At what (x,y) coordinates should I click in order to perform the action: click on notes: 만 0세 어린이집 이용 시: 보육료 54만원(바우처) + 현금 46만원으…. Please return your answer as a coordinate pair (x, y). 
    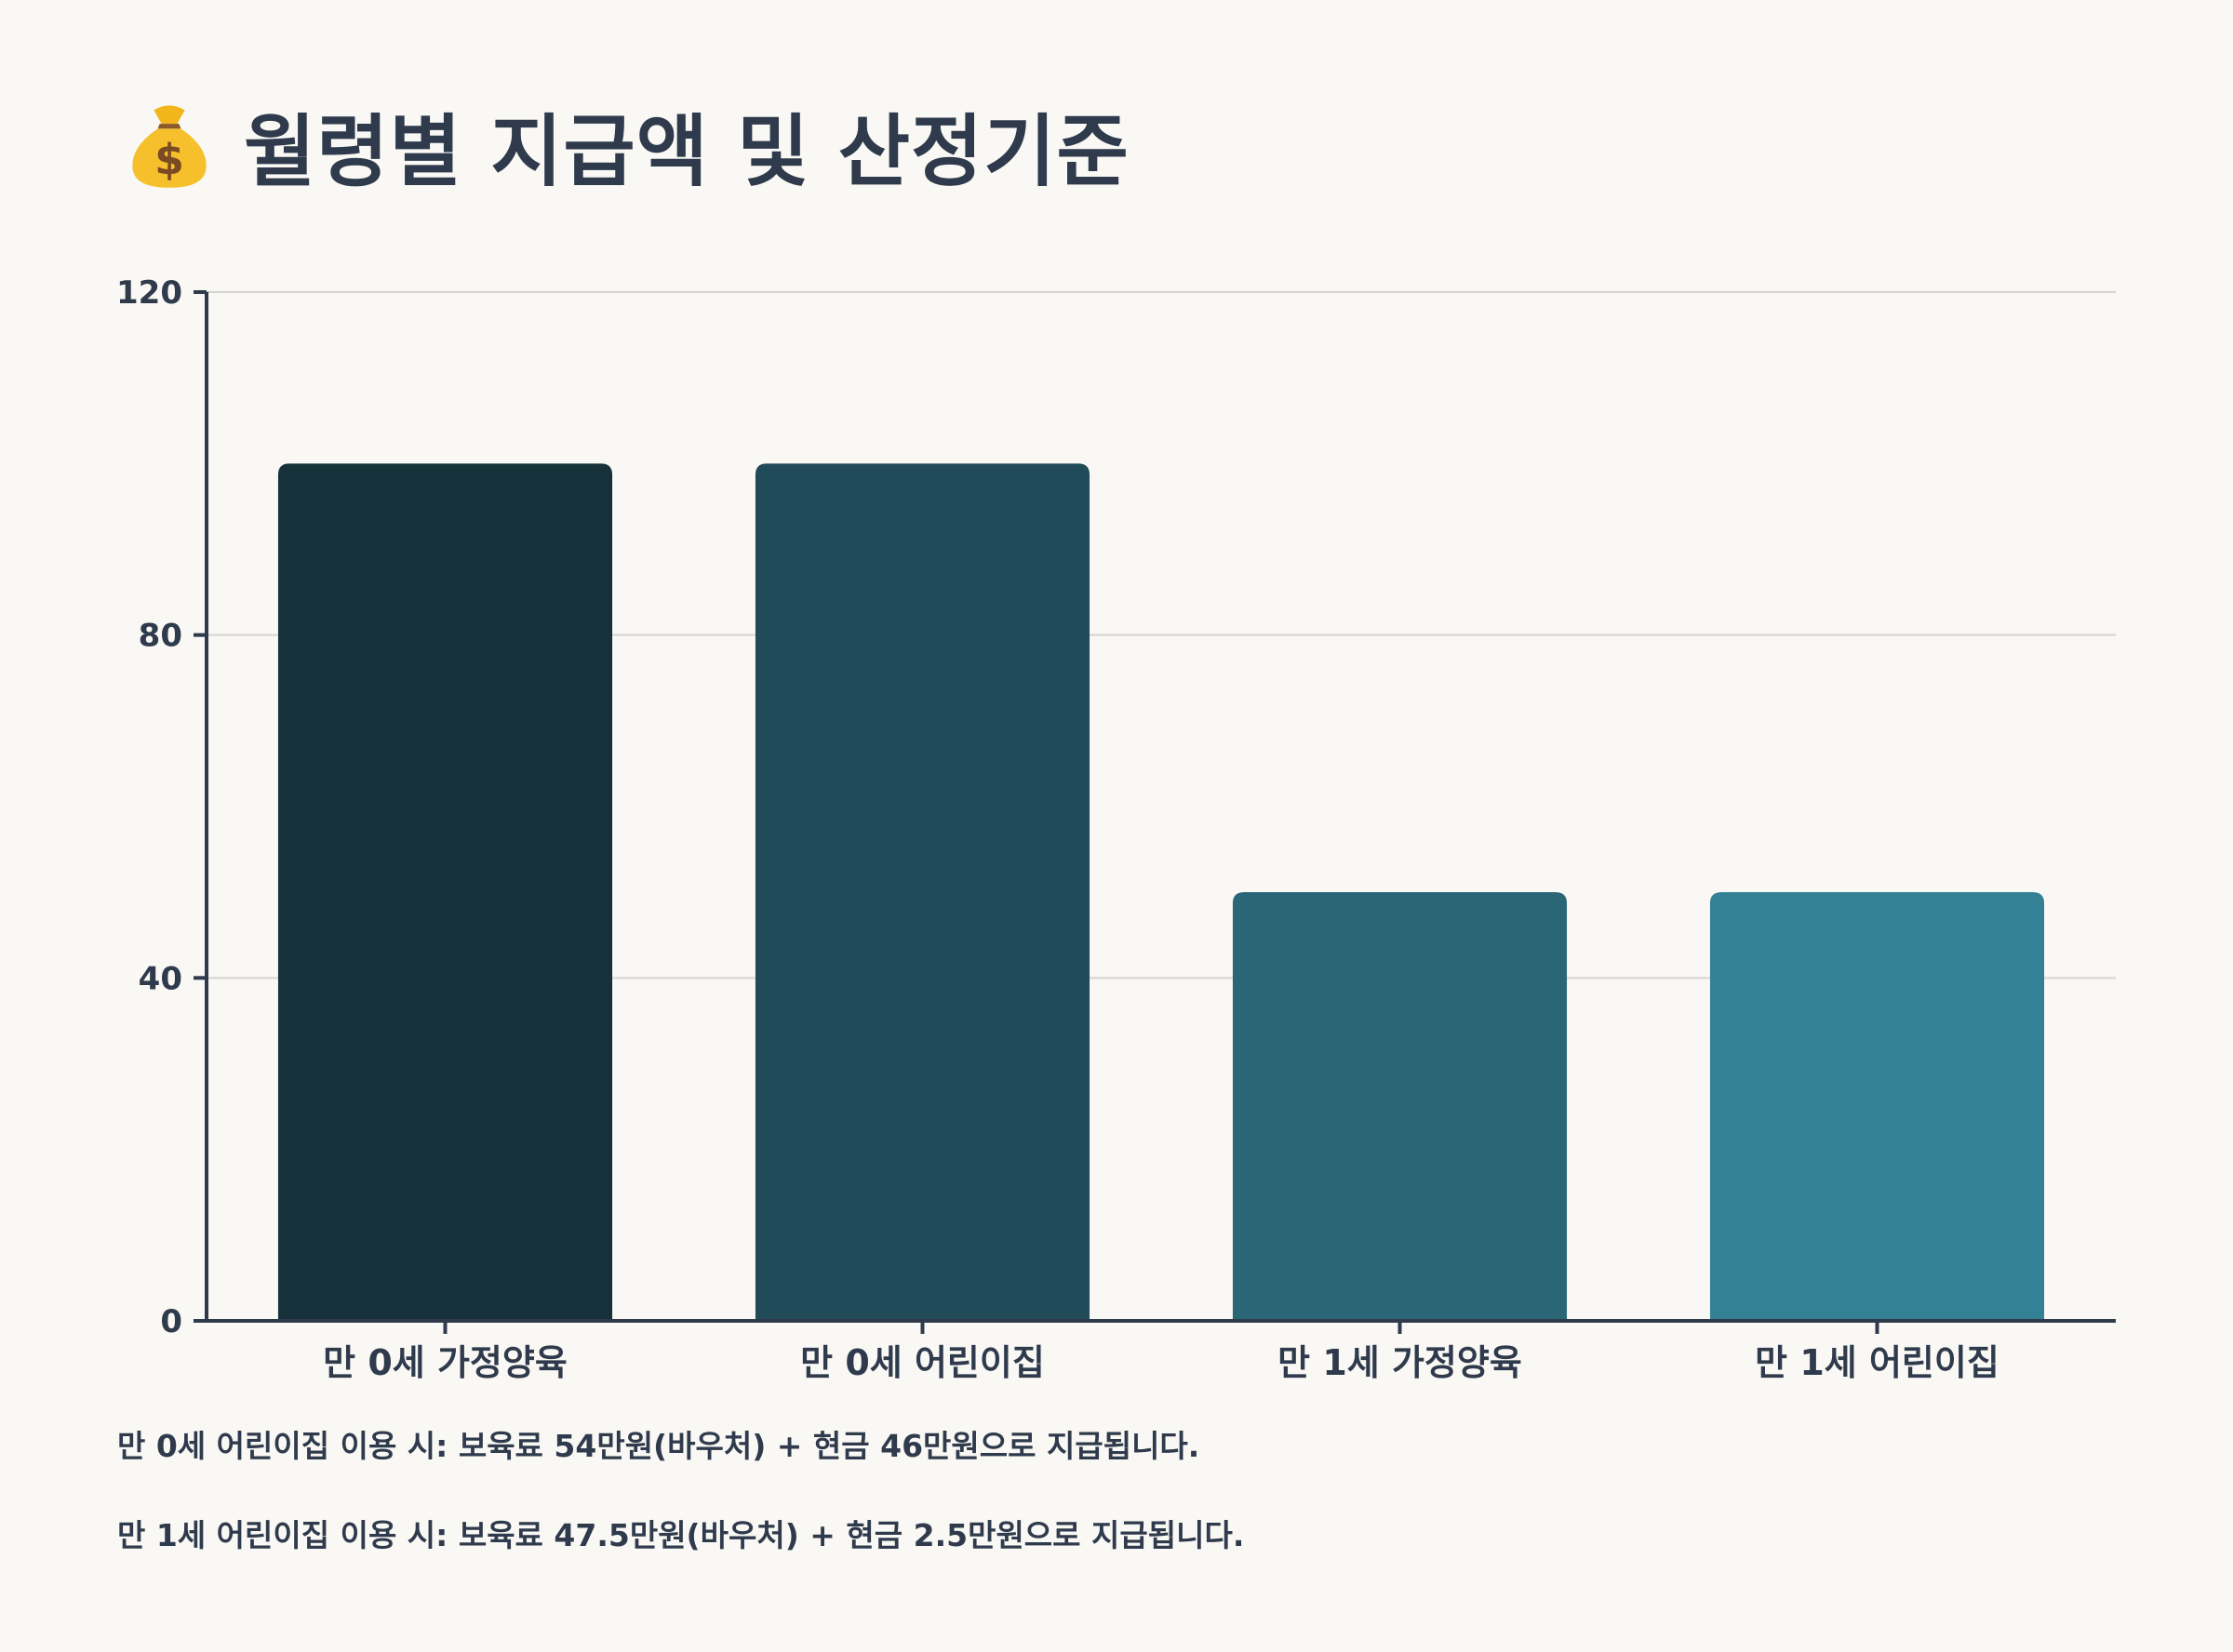
    Looking at the image, I should click on (1140, 1512).